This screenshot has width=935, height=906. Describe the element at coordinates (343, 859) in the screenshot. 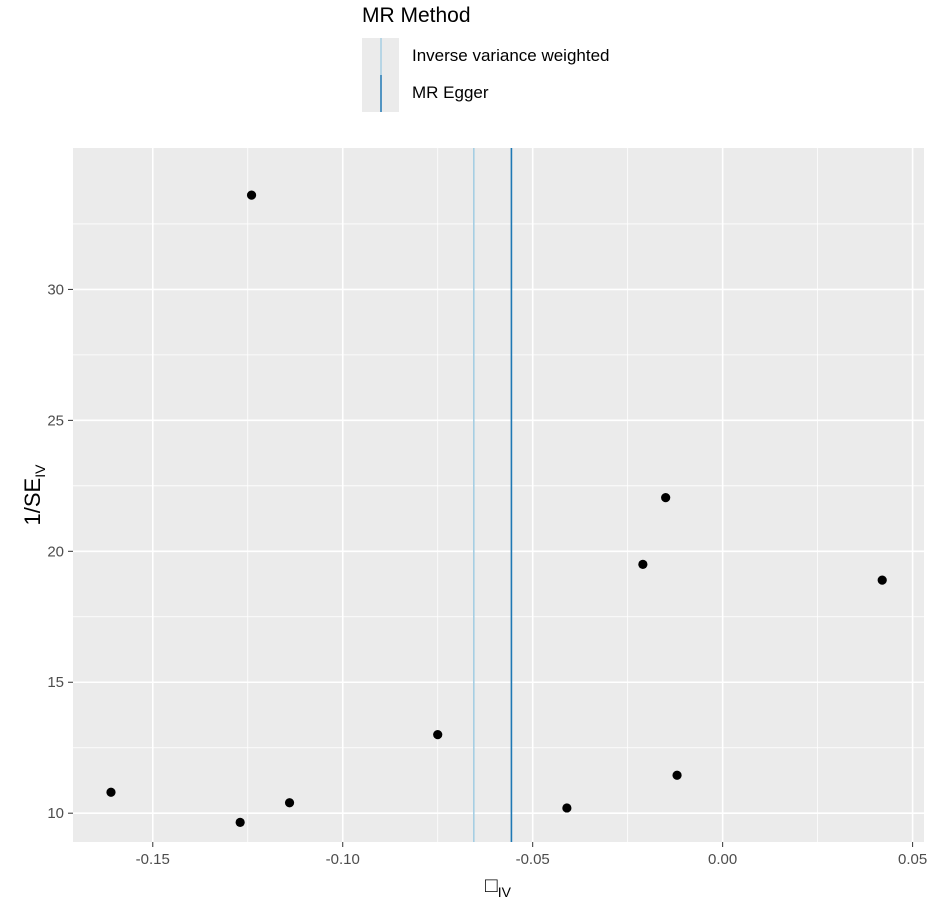

I see `x-tick-label: -0.10` at that location.